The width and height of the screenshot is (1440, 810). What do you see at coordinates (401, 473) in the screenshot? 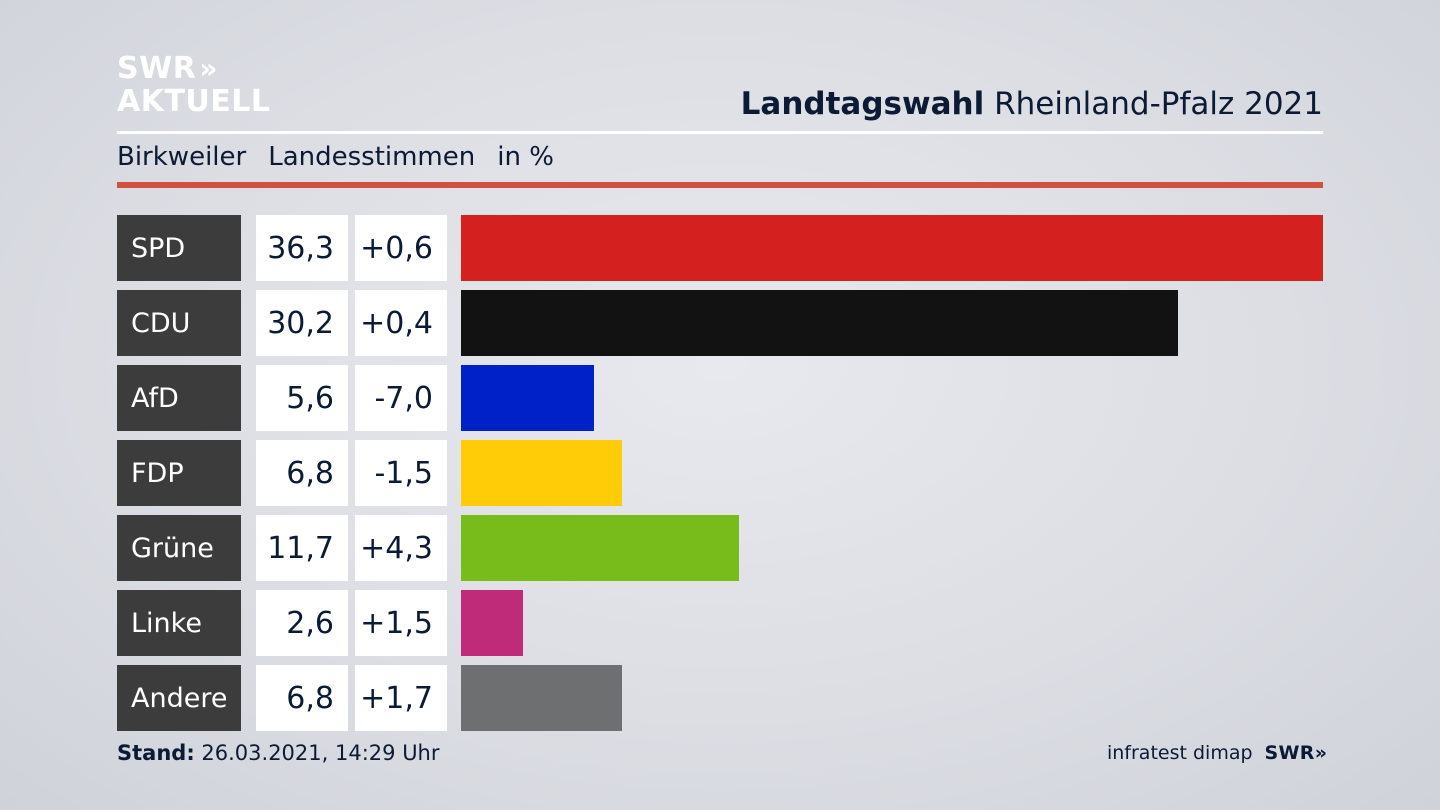
I see `change-label: -1,5` at bounding box center [401, 473].